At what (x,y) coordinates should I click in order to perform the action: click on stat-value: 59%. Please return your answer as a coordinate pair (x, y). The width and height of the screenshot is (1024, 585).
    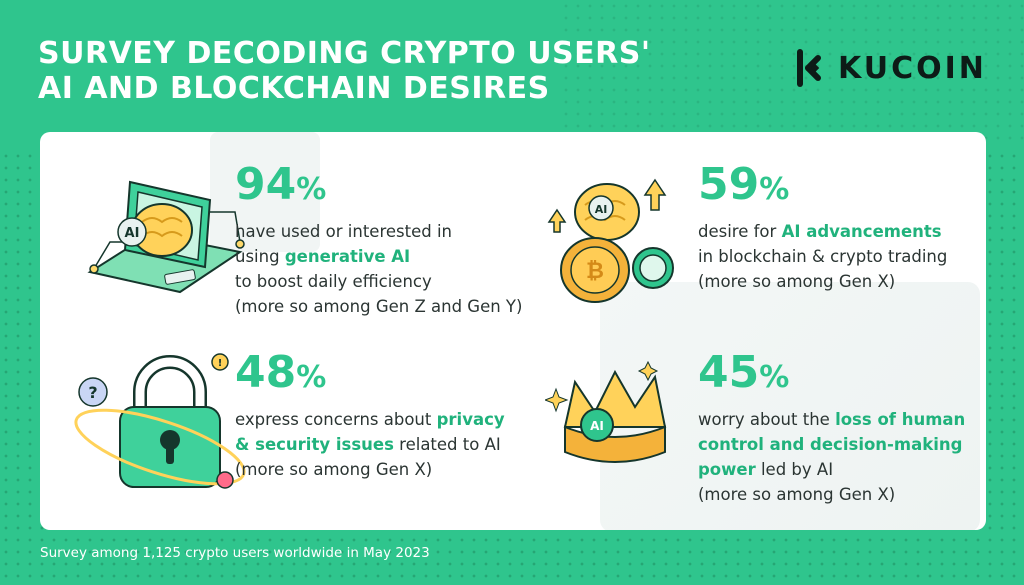
    Looking at the image, I should click on (744, 184).